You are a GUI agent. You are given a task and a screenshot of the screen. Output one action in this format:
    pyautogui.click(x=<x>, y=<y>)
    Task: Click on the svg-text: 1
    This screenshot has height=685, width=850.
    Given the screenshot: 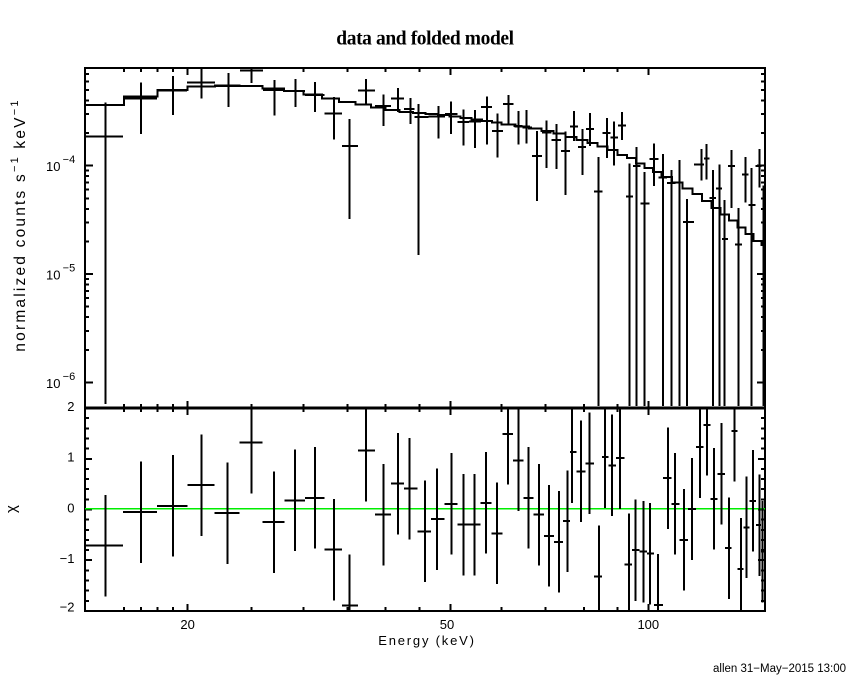 What is the action you would take?
    pyautogui.click(x=70, y=457)
    